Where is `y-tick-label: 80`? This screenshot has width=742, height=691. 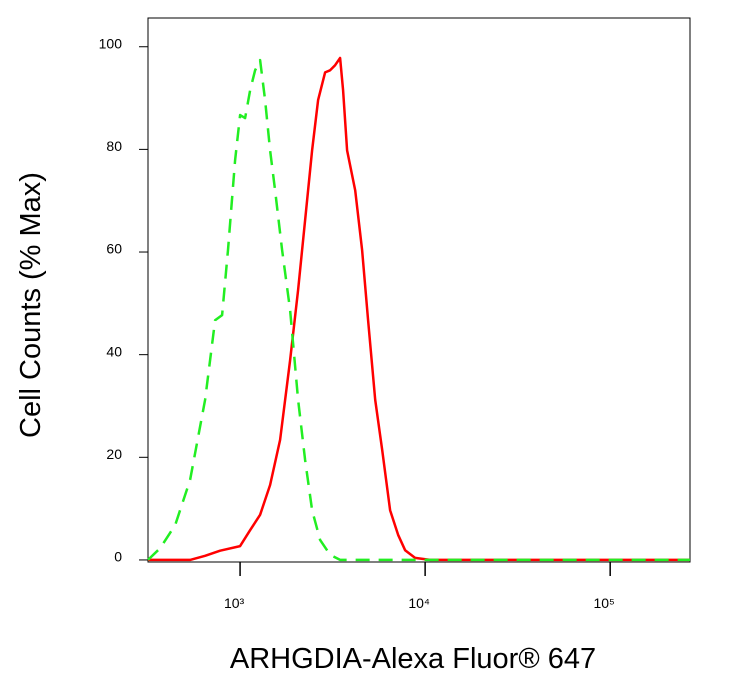 y-tick-label: 80 is located at coordinates (114, 146).